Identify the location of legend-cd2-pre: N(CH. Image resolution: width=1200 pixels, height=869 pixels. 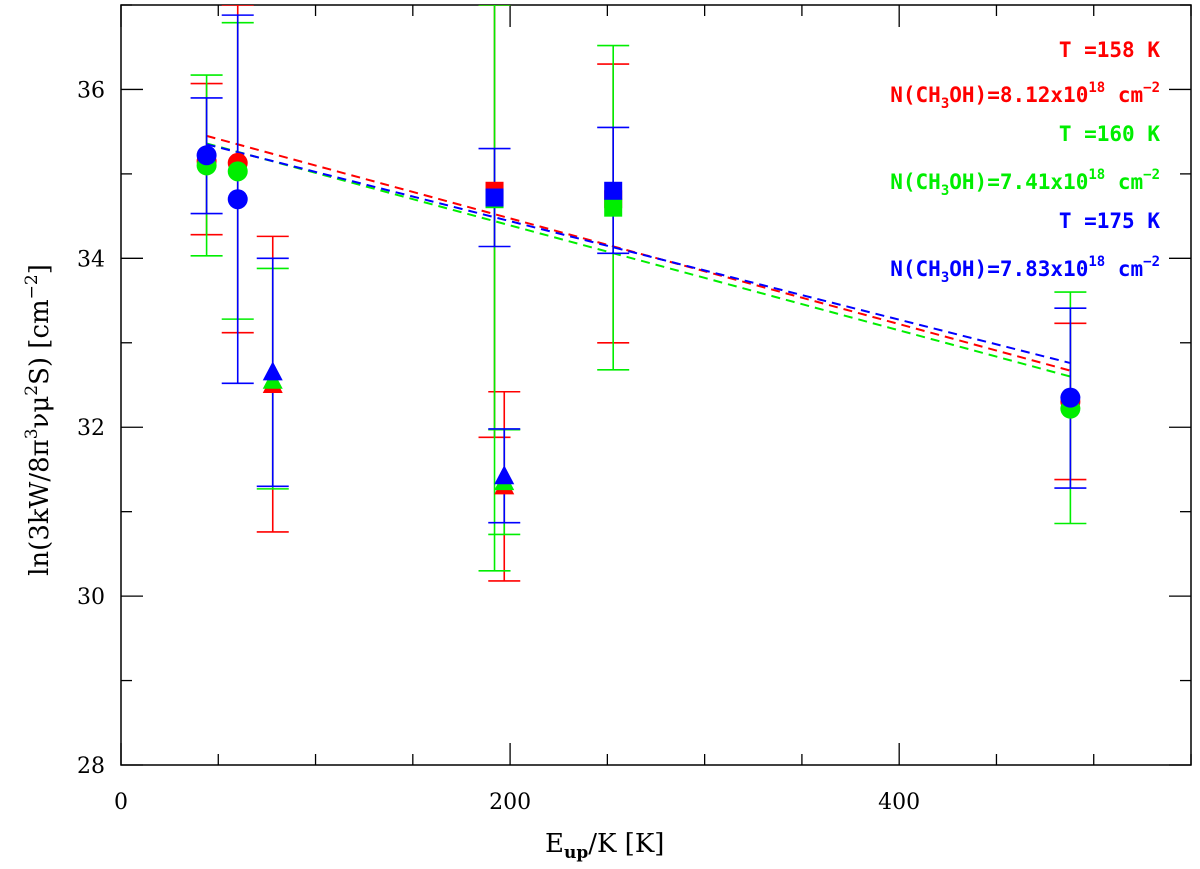
(915, 182).